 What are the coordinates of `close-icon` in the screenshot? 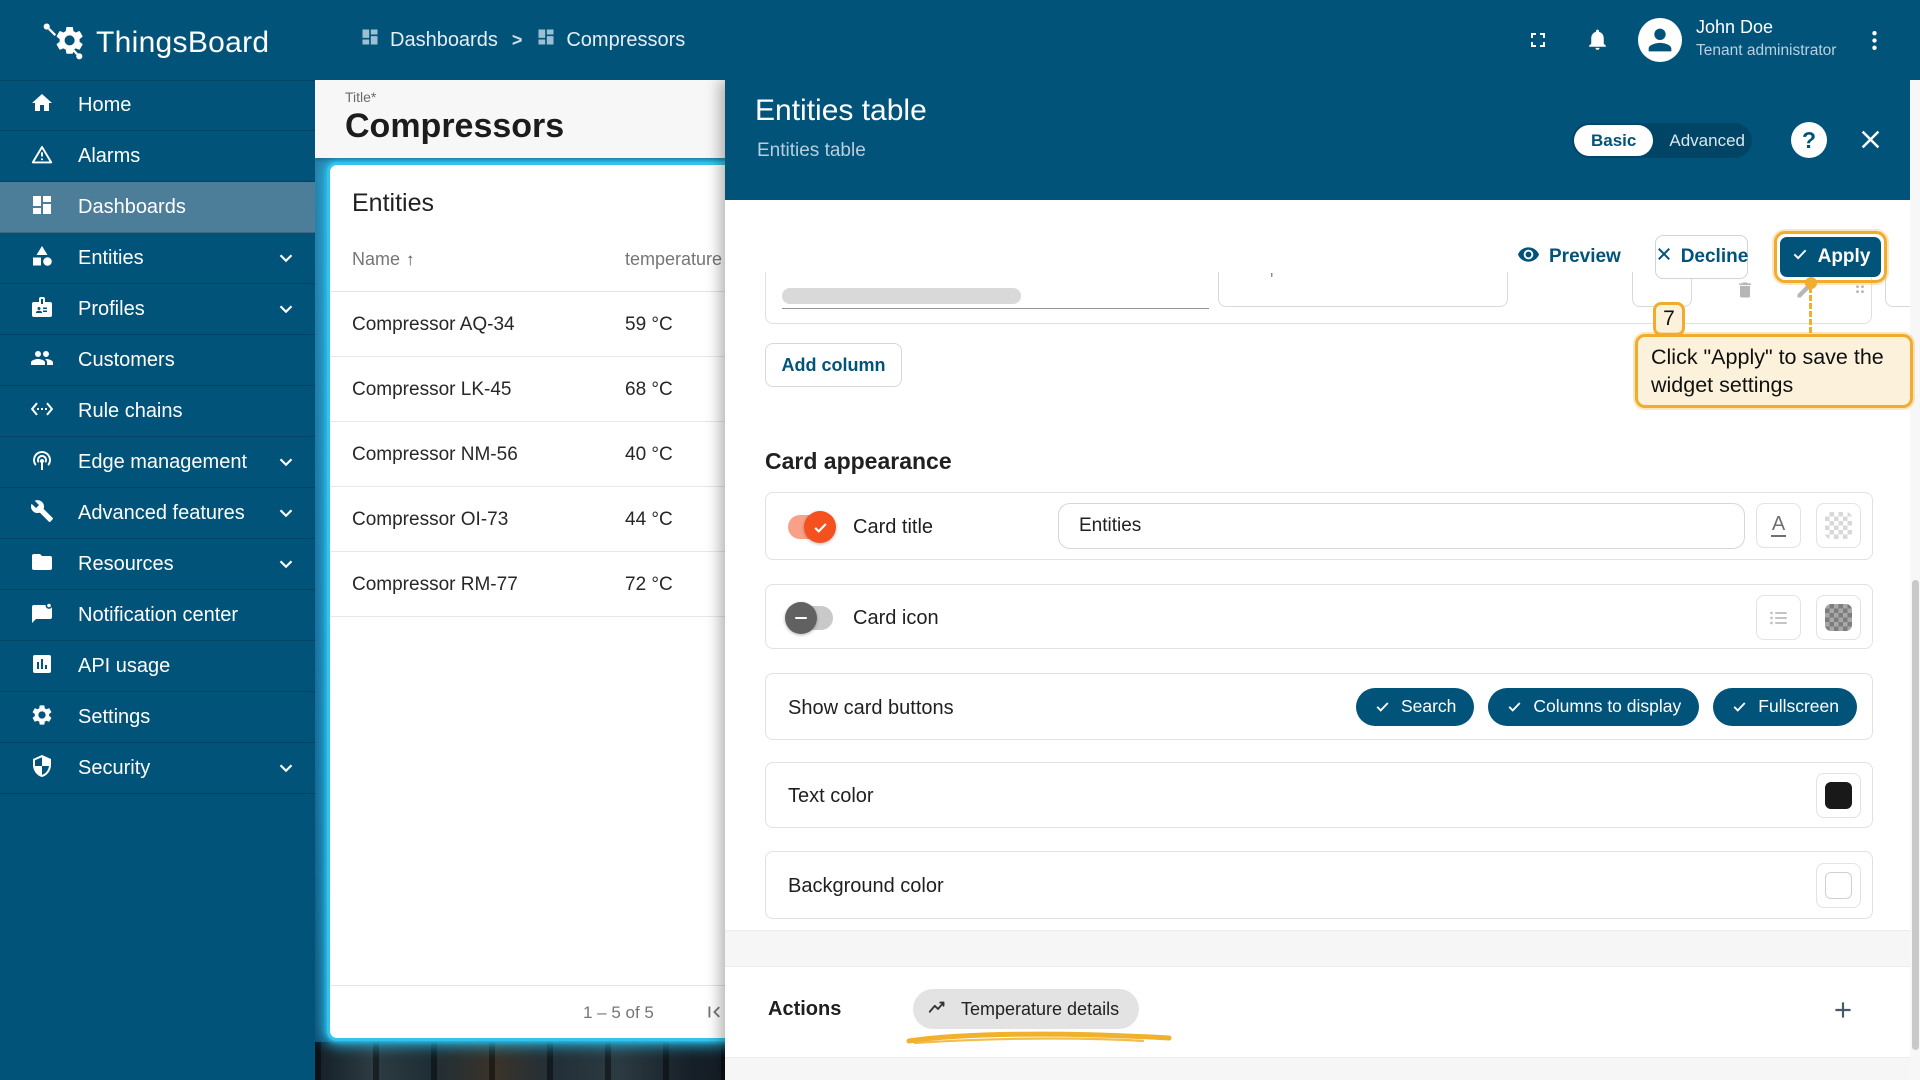 It's located at (1870, 142).